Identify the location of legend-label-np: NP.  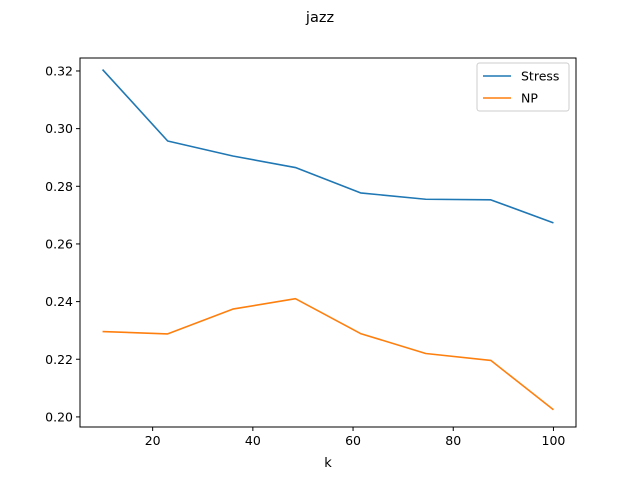
(529, 98).